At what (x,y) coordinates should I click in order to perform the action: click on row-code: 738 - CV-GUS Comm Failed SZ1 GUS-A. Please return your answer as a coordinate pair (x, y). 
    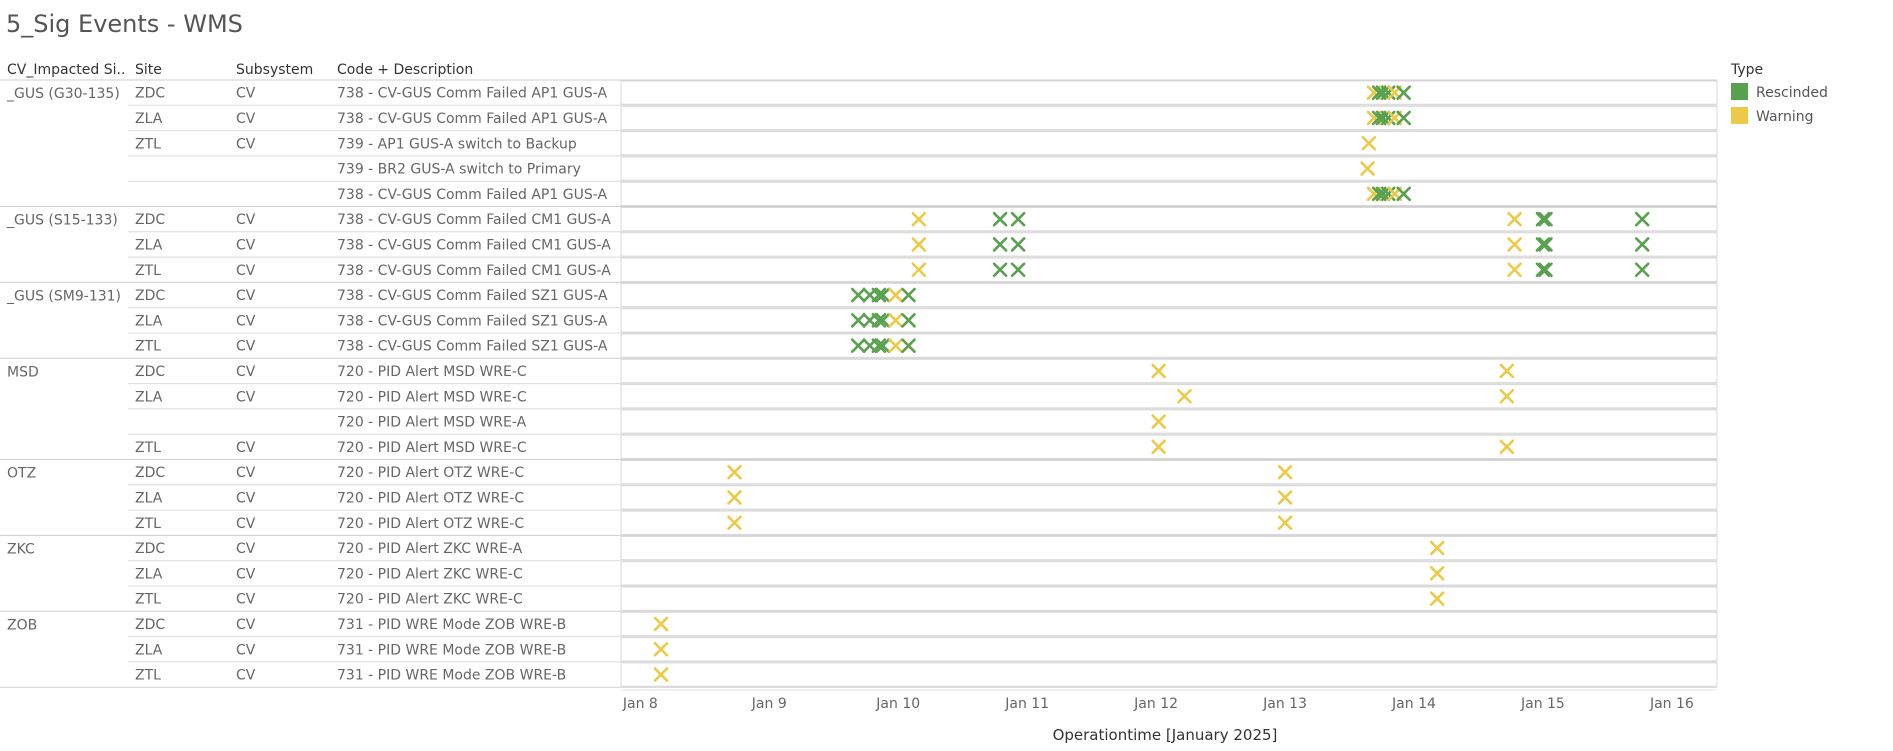
    Looking at the image, I should click on (472, 296).